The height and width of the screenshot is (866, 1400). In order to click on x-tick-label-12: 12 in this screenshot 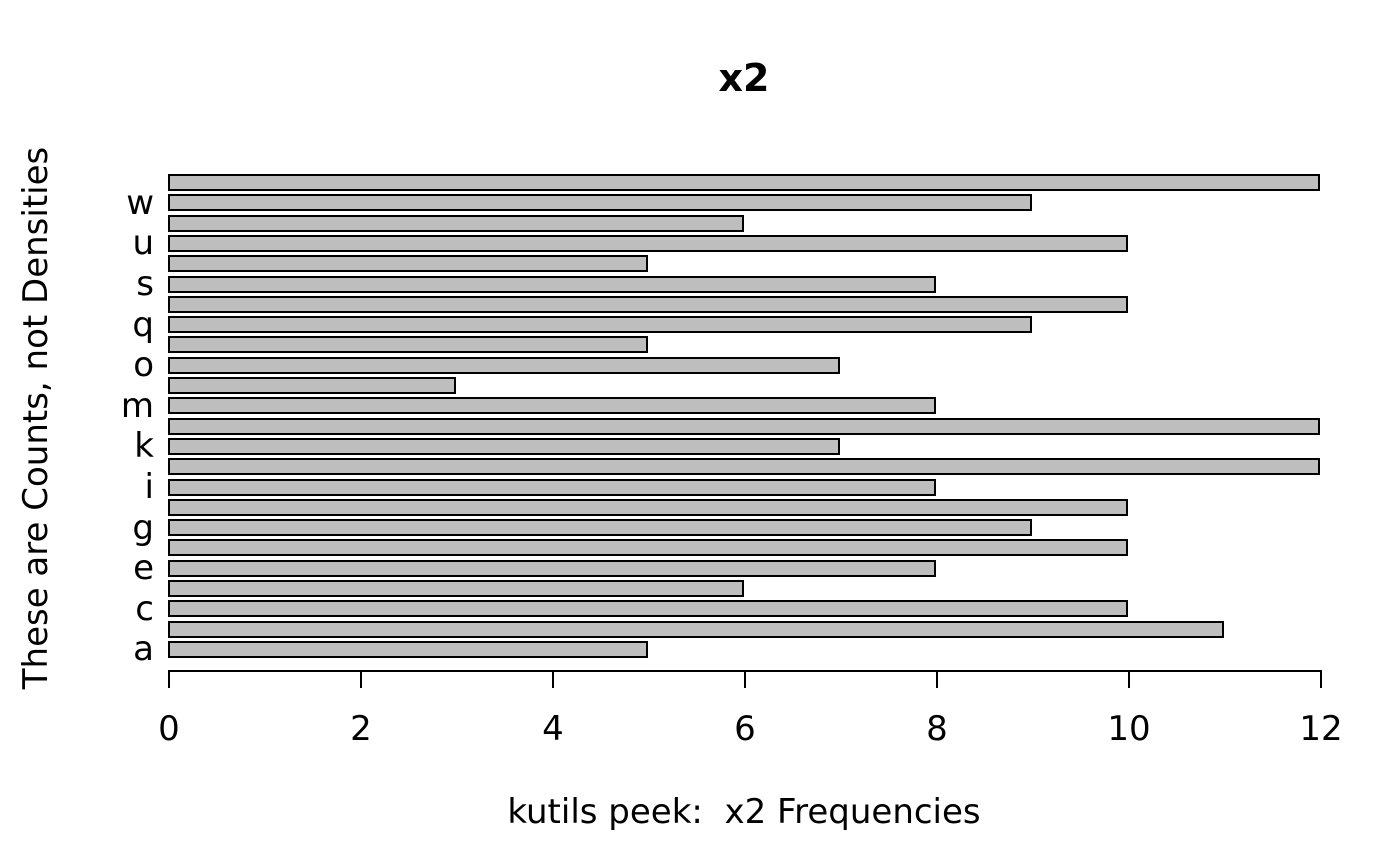, I will do `click(1321, 729)`.